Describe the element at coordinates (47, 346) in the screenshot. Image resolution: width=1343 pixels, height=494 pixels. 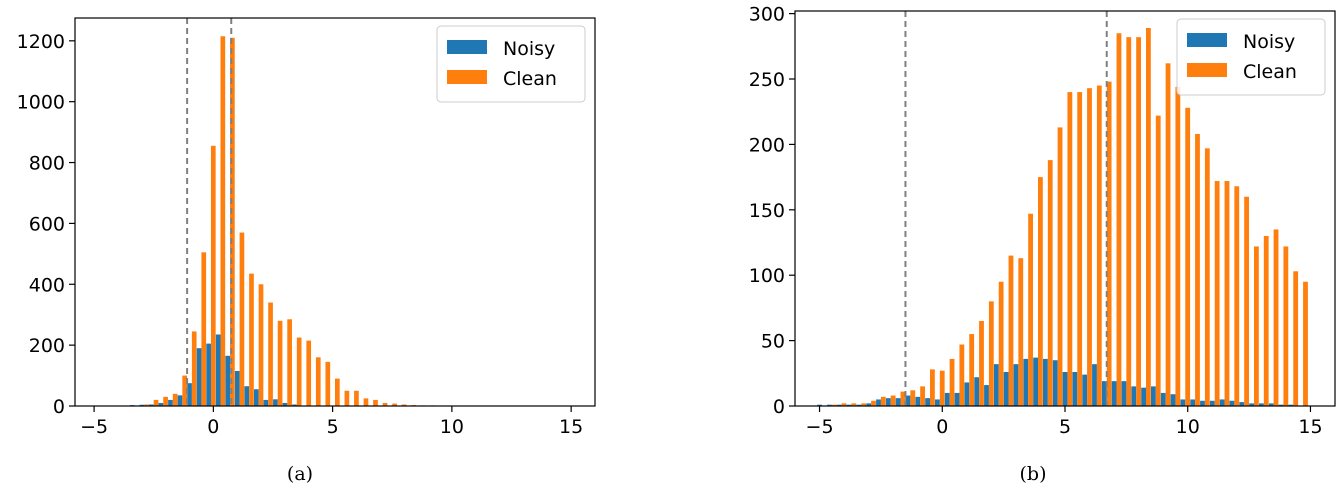
I see `y-tick-label: 200` at that location.